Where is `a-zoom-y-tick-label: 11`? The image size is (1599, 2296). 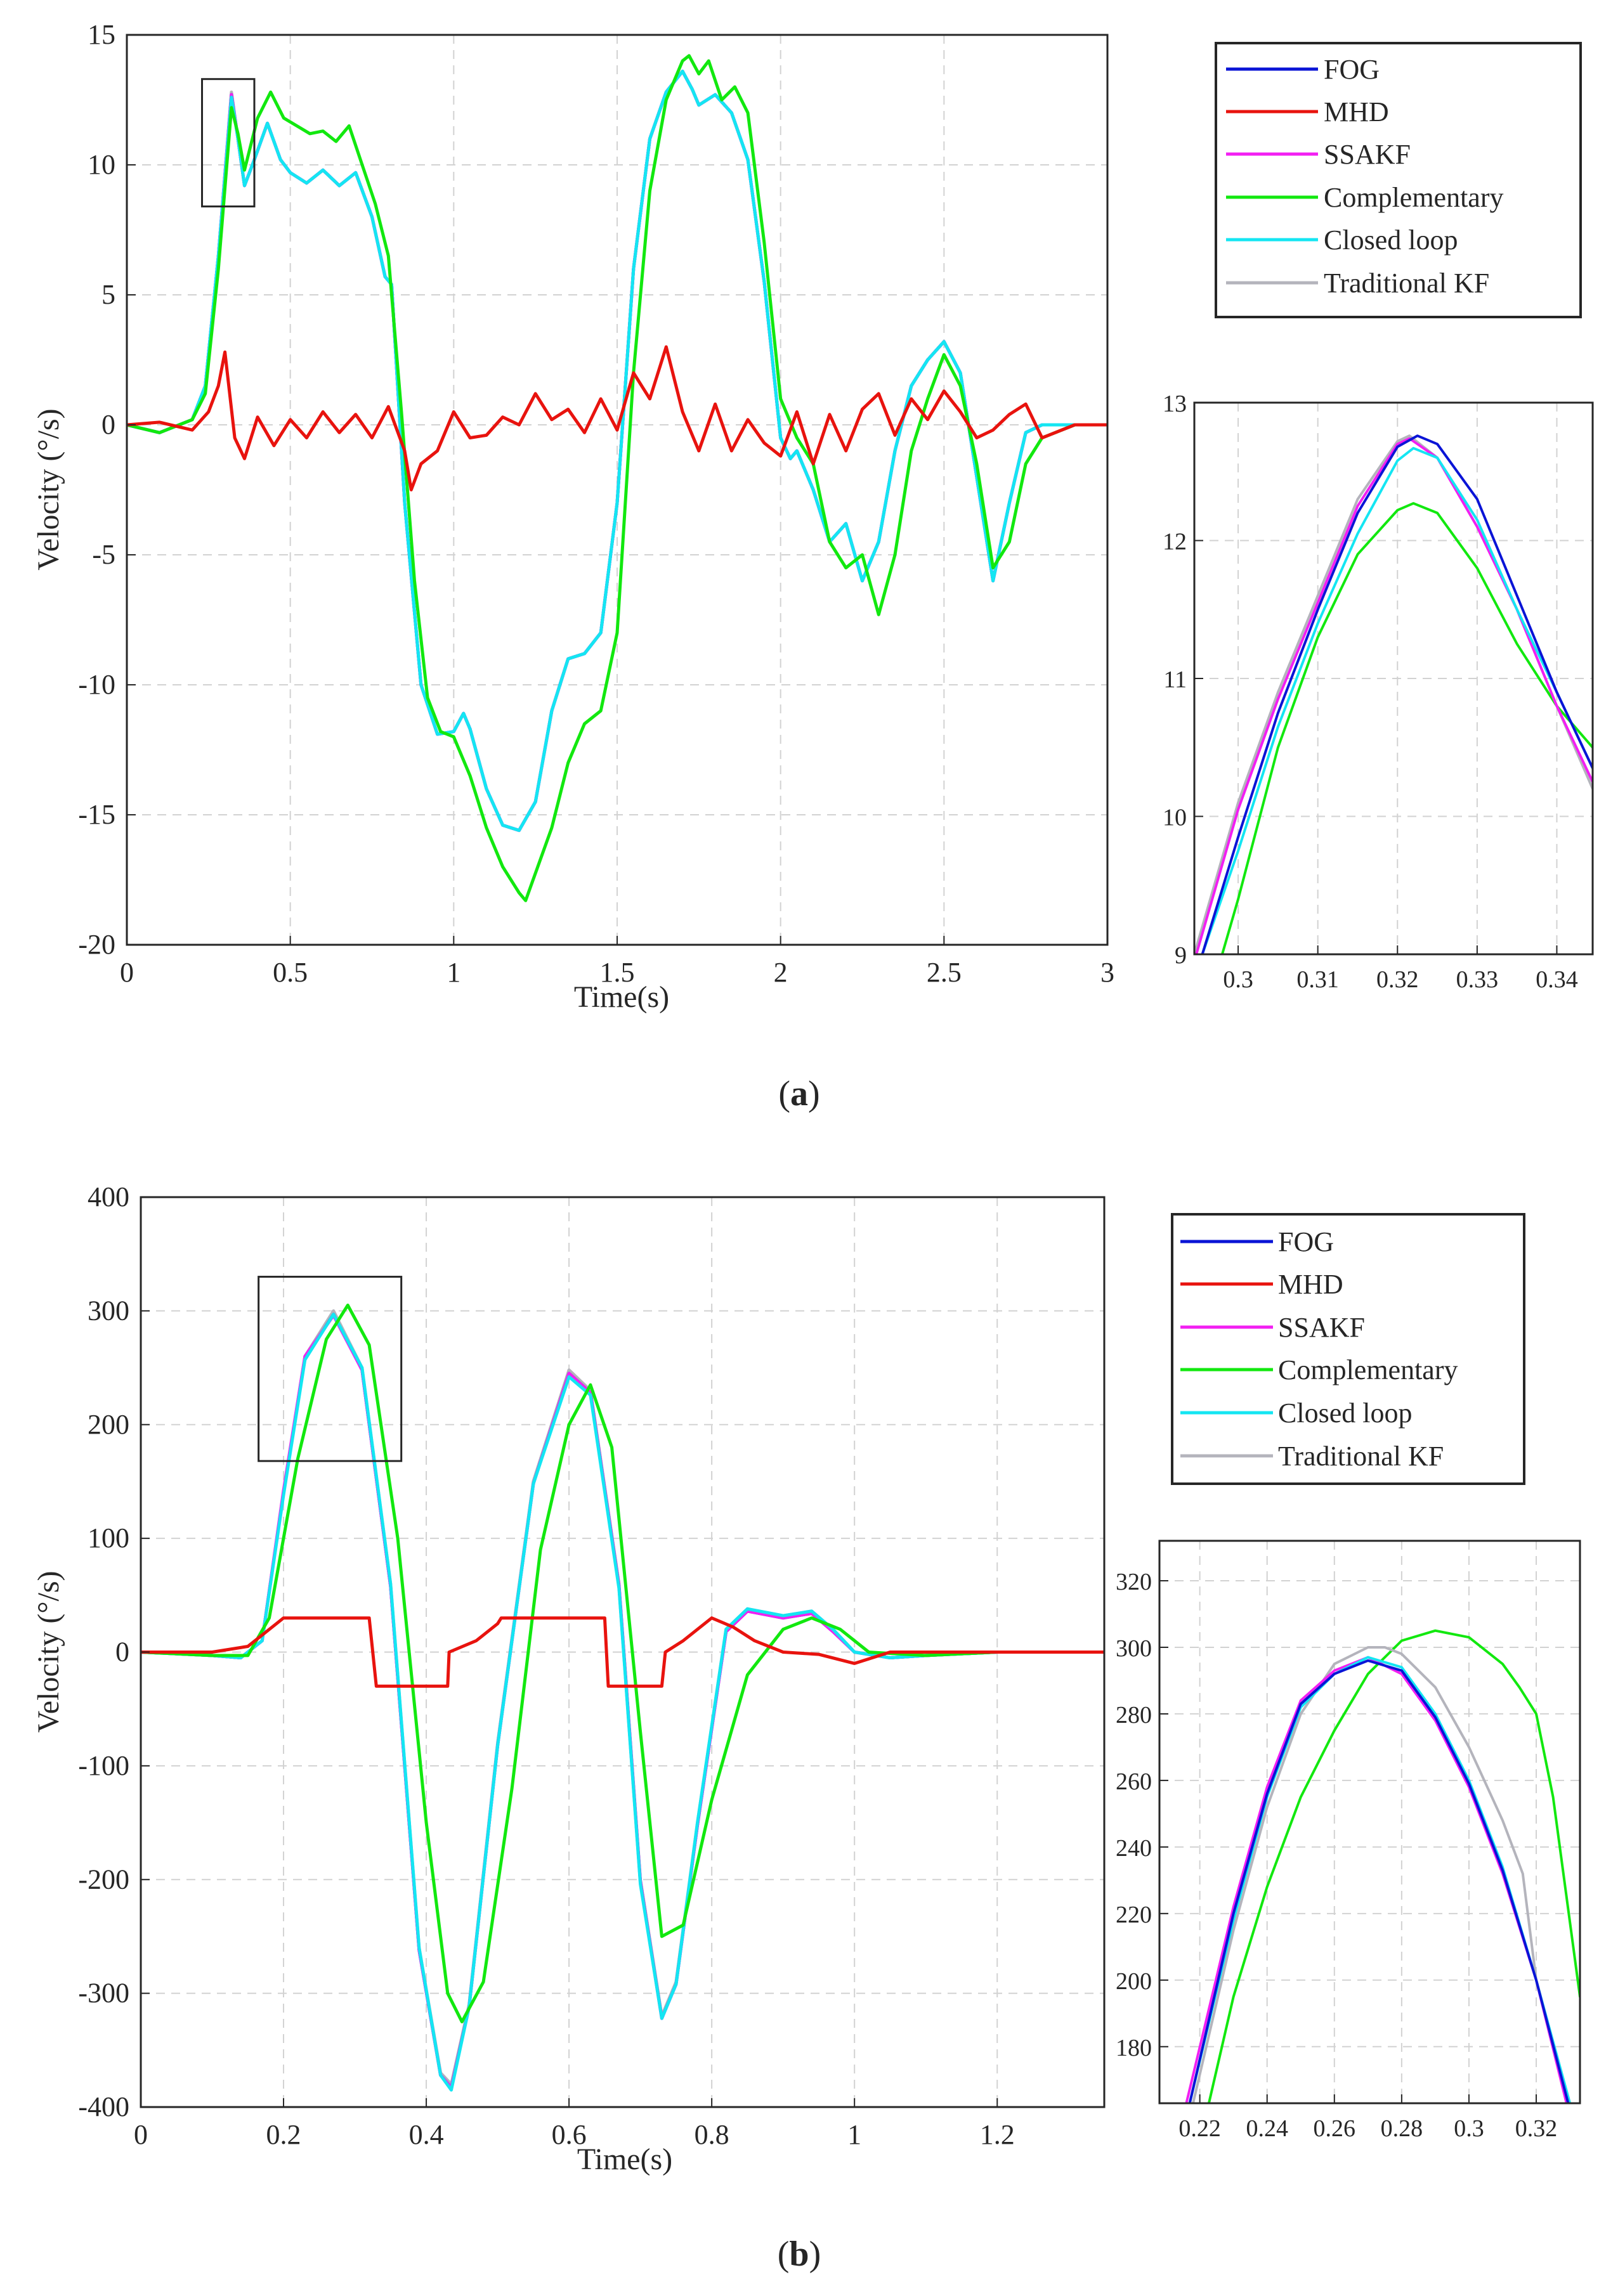
a-zoom-y-tick-label: 11 is located at coordinates (1175, 679).